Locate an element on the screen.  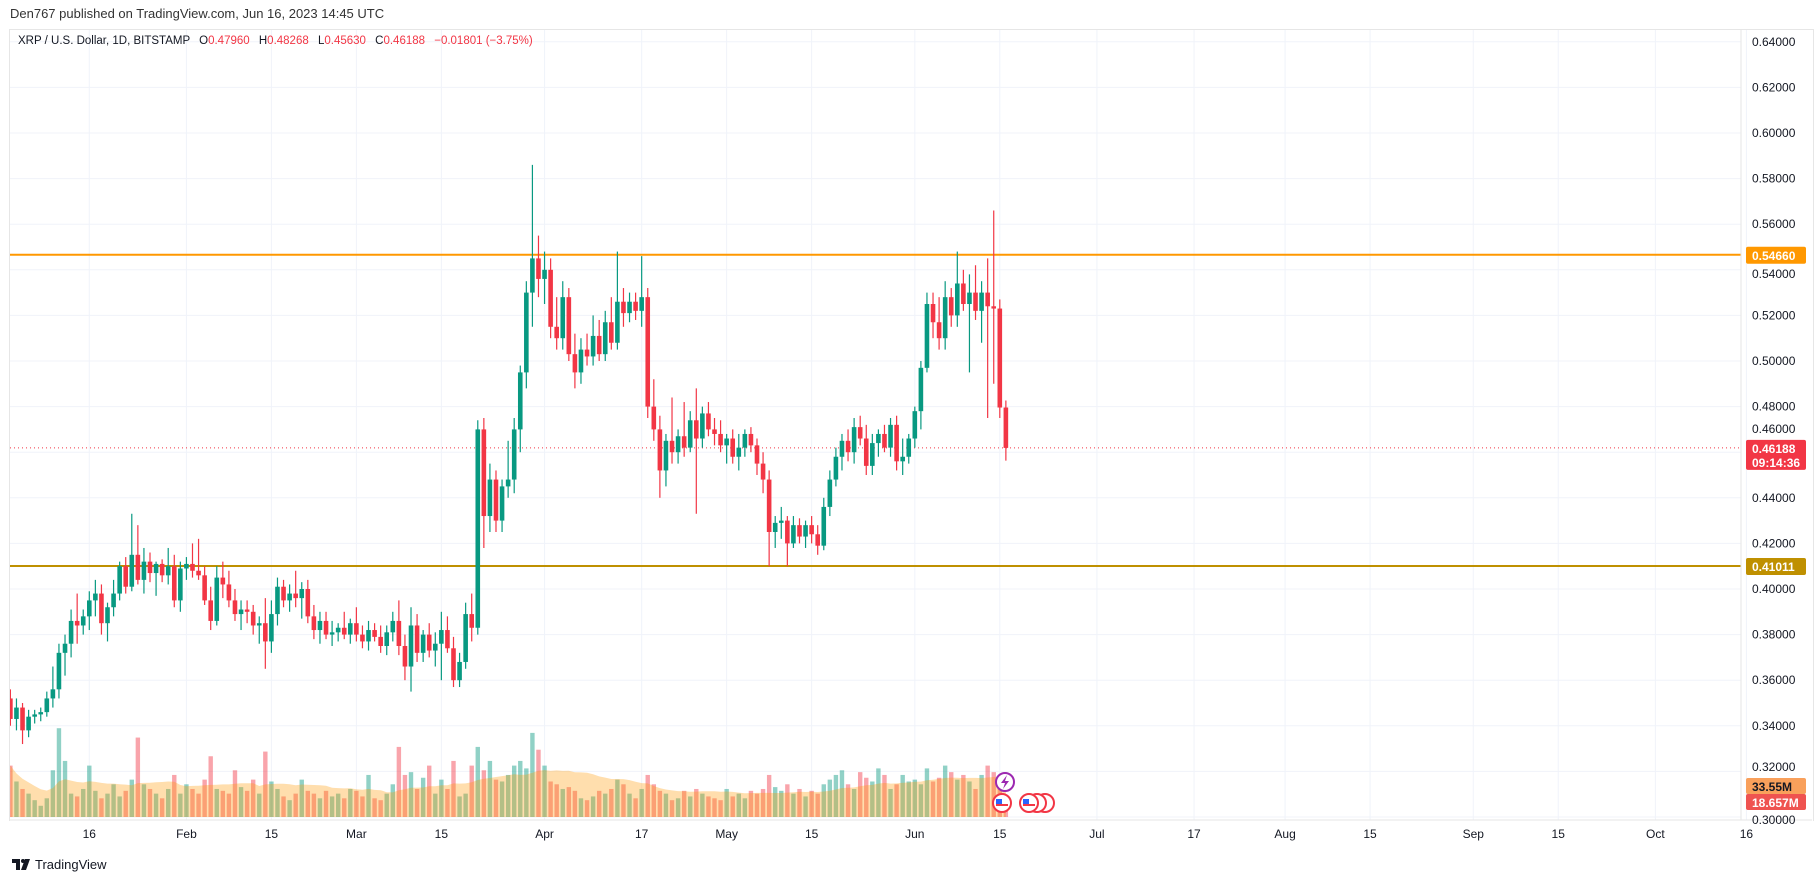
symbol-title: XRP / U.S. Dollar, 1D, BITSTAMP is located at coordinates (104, 41).